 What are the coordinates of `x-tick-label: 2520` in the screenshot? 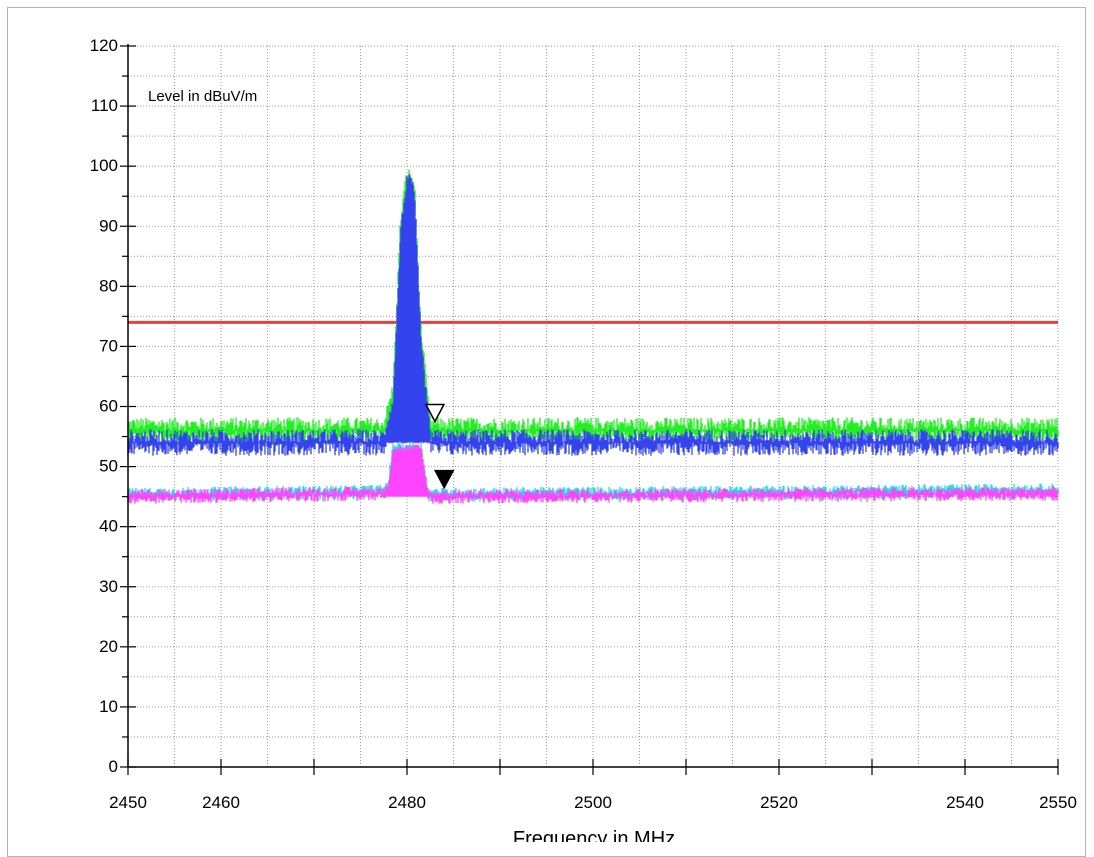 It's located at (779, 802).